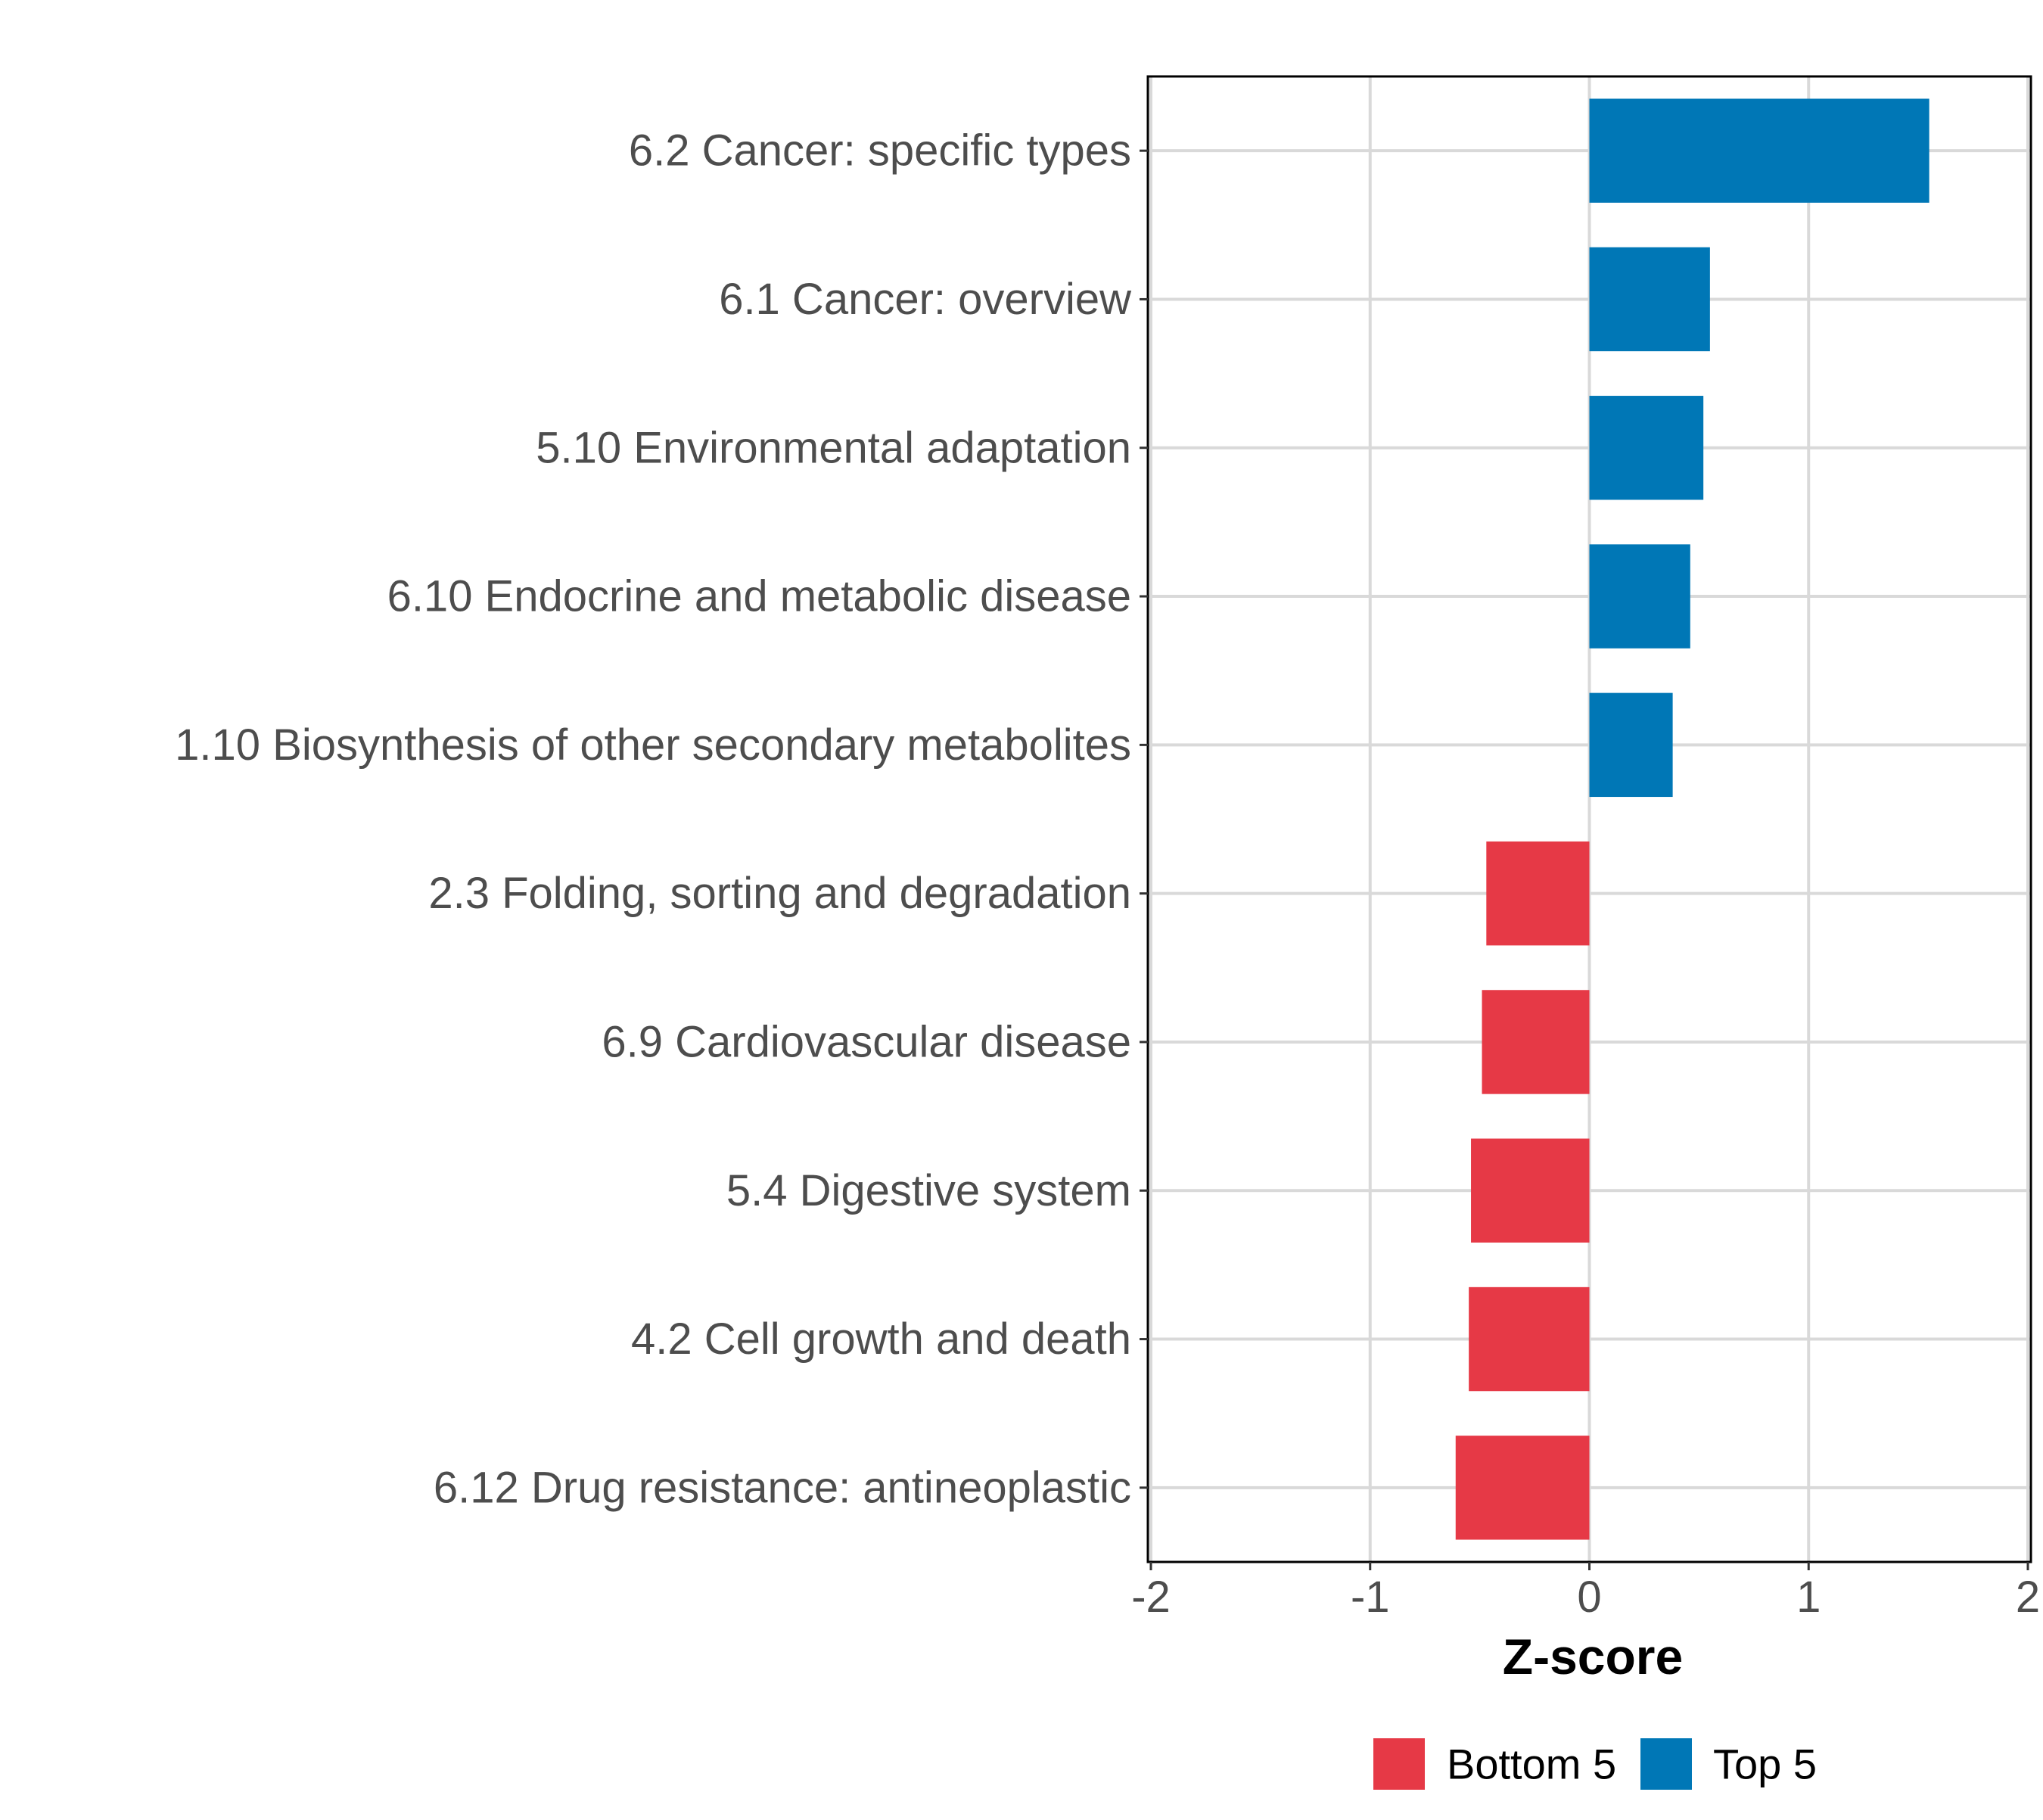  Describe the element at coordinates (1371, 1597) in the screenshot. I see `x-tick-label: -1` at that location.